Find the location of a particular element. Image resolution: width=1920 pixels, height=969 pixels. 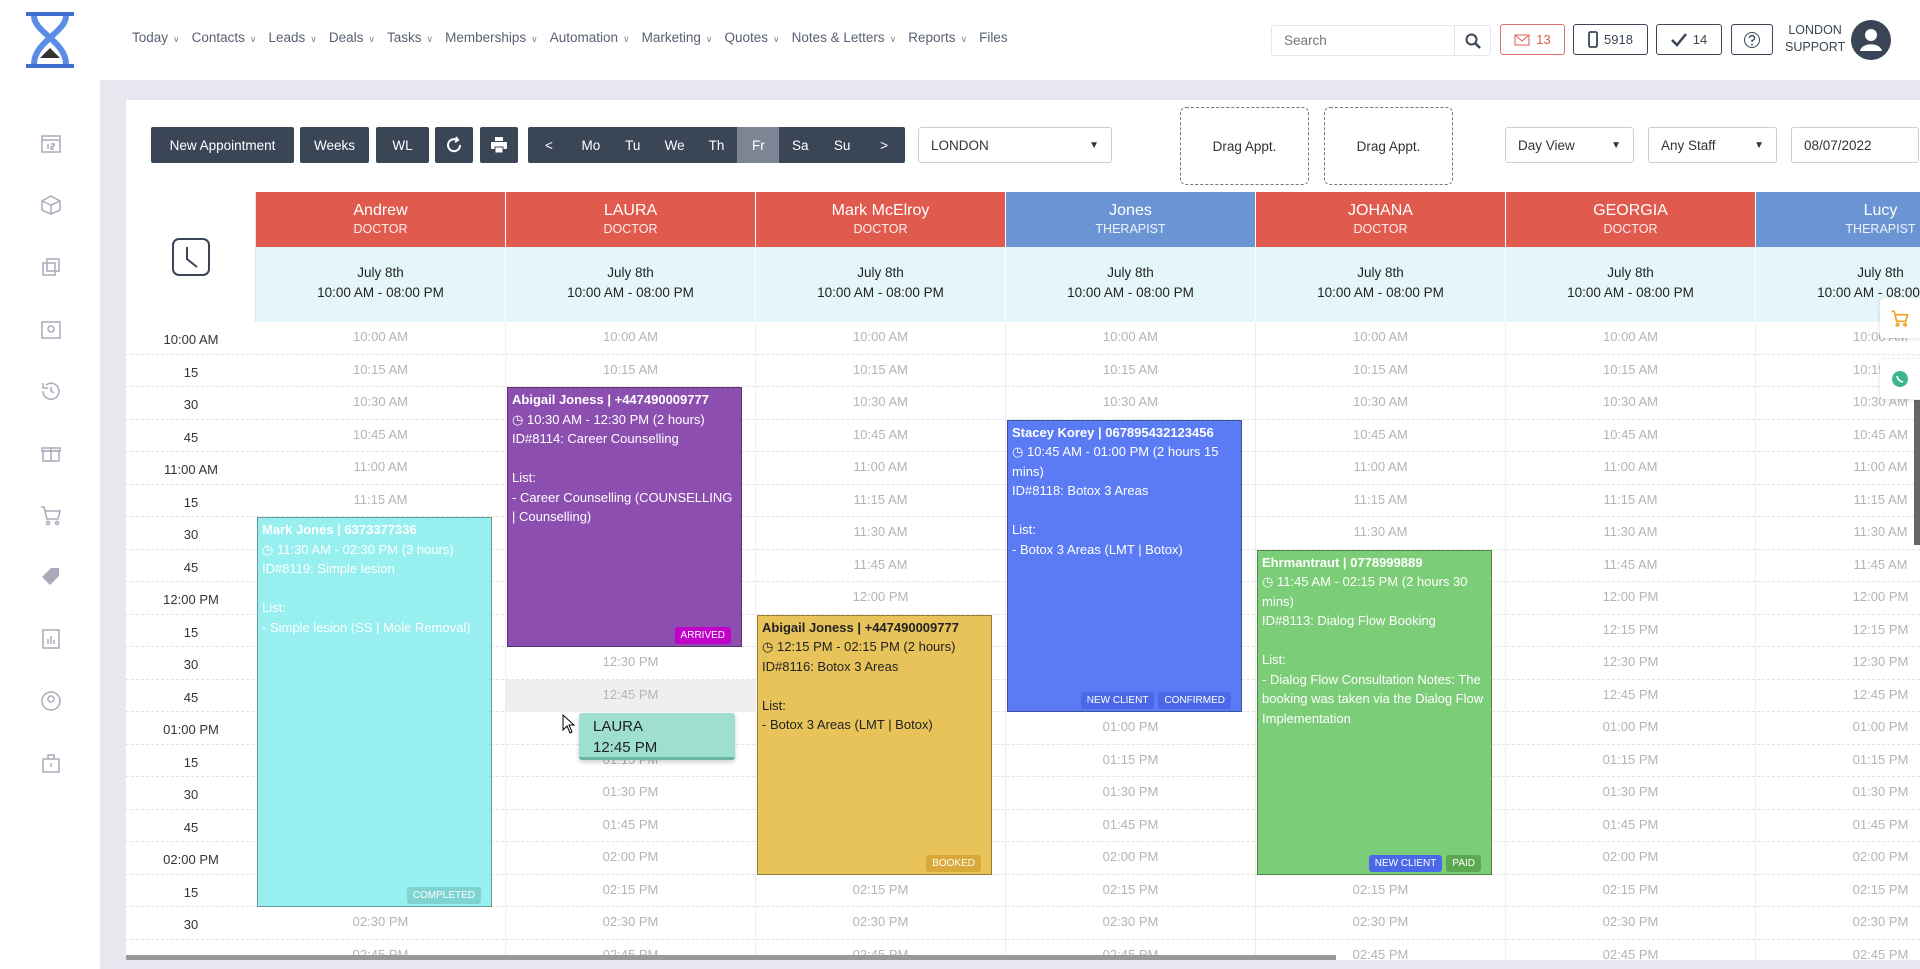

search-button is located at coordinates (1472, 40).